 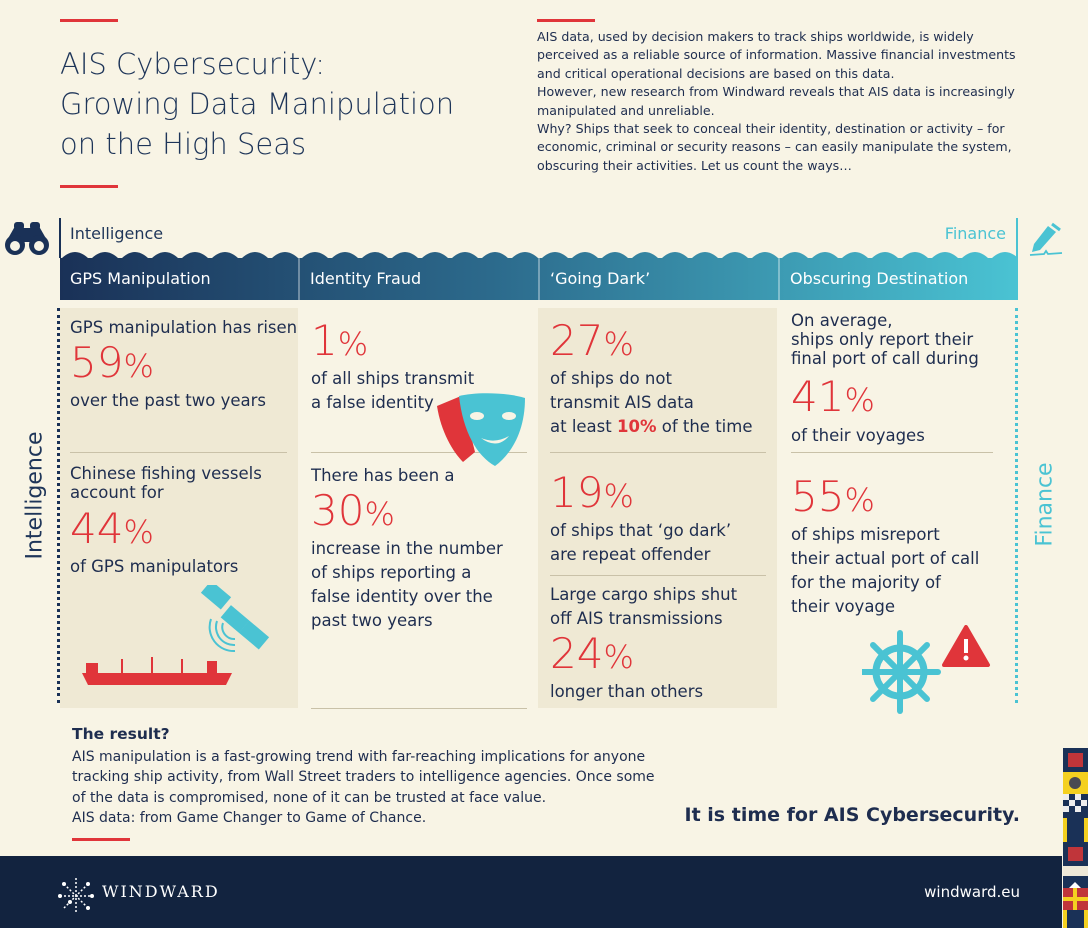 What do you see at coordinates (97, 528) in the screenshot?
I see `stat-value: 44` at bounding box center [97, 528].